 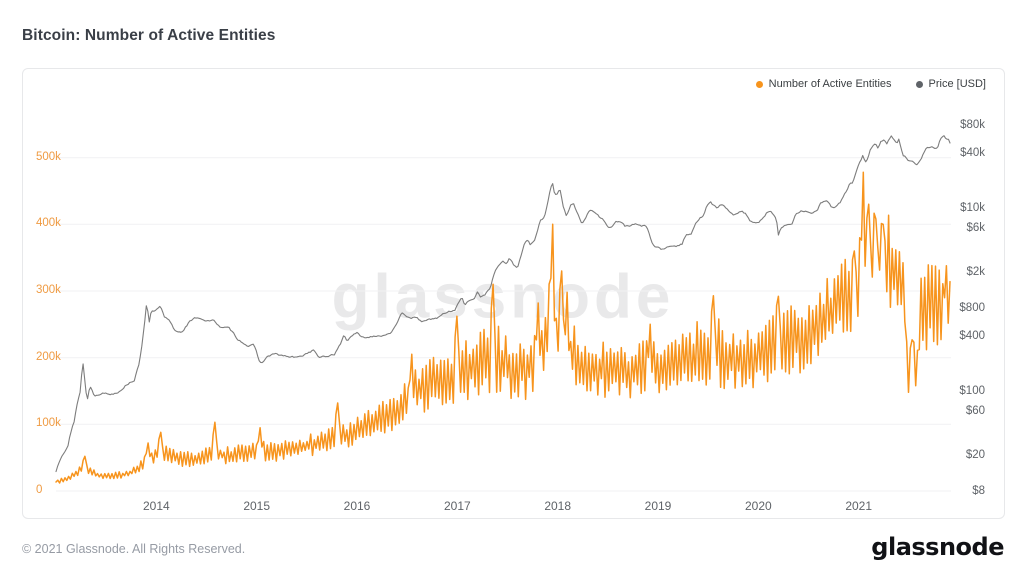 I want to click on y-left-tick: 500k, so click(x=48, y=156).